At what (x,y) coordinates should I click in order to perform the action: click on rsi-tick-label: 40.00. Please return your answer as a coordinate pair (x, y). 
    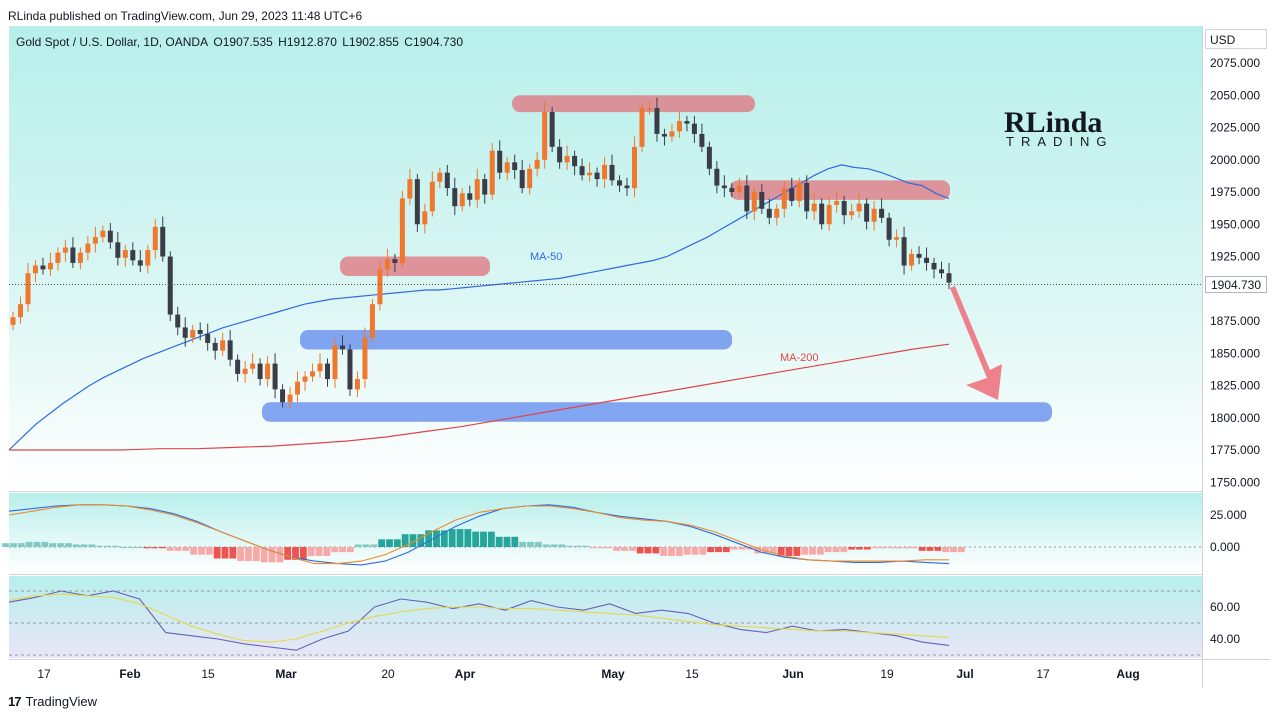
    Looking at the image, I should click on (1225, 639).